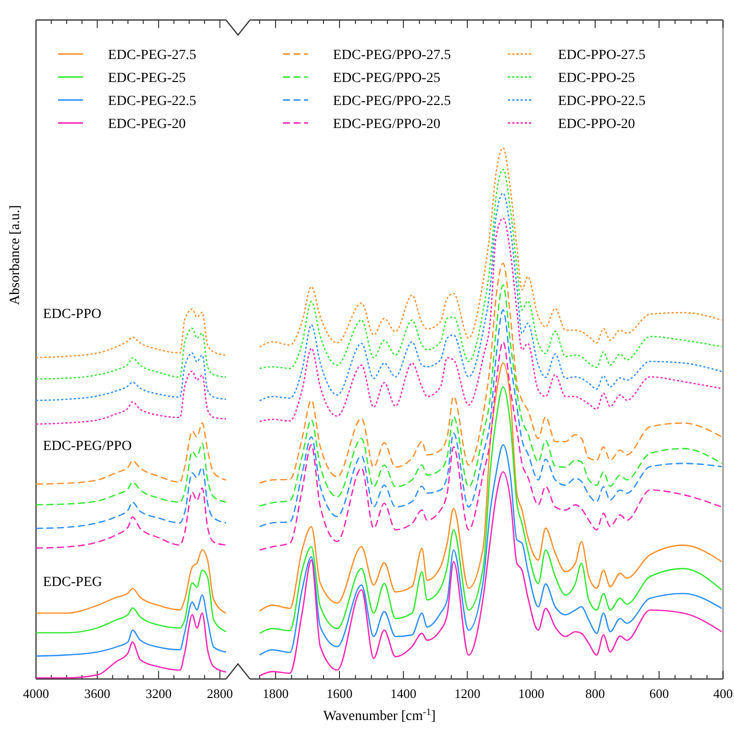 The height and width of the screenshot is (733, 734). What do you see at coordinates (723, 693) in the screenshot?
I see `x-tick-label: 400` at bounding box center [723, 693].